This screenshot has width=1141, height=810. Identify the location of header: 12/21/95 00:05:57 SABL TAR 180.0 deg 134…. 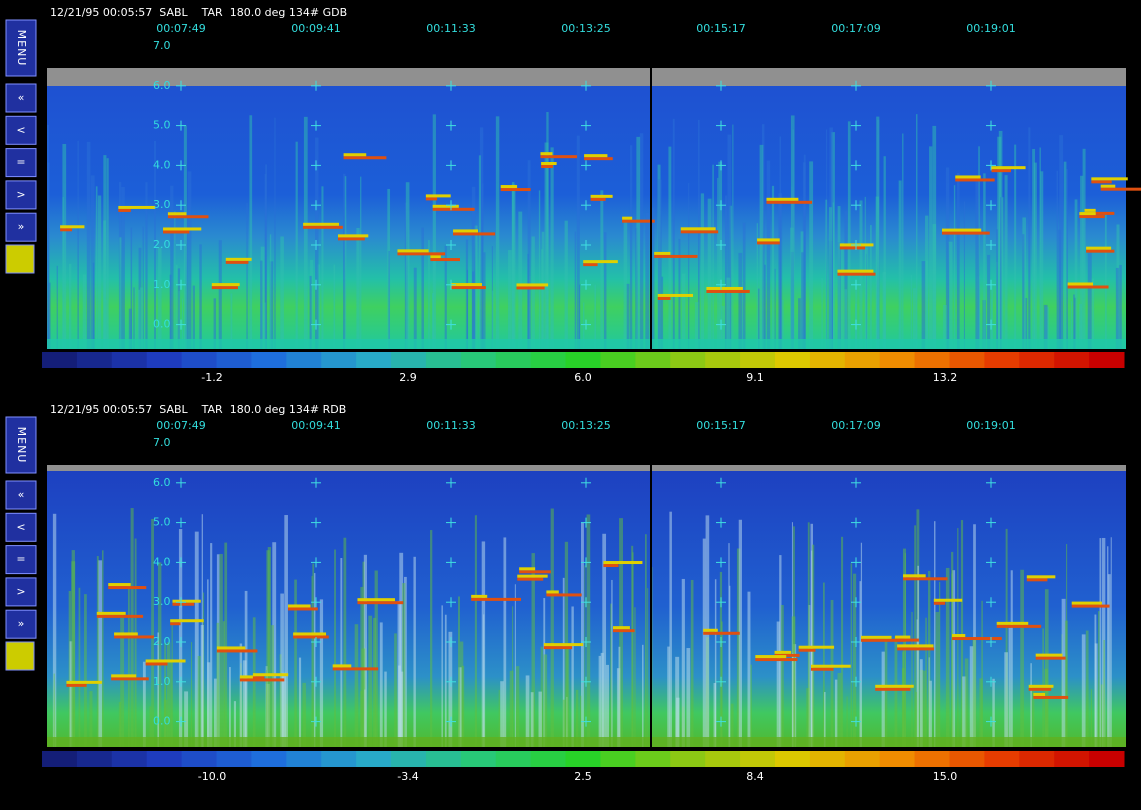
(198, 12).